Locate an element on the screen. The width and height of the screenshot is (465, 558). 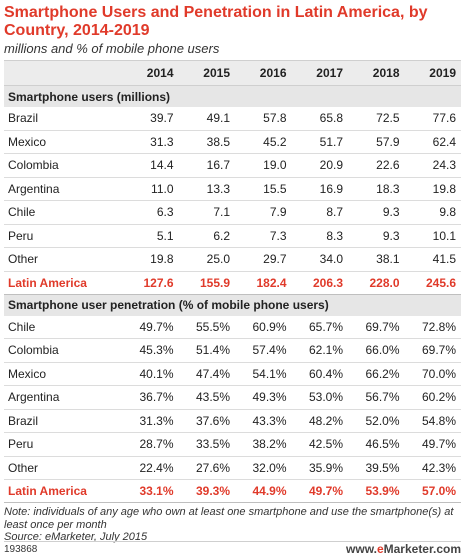
value-cell: 56.7% is located at coordinates (376, 397).